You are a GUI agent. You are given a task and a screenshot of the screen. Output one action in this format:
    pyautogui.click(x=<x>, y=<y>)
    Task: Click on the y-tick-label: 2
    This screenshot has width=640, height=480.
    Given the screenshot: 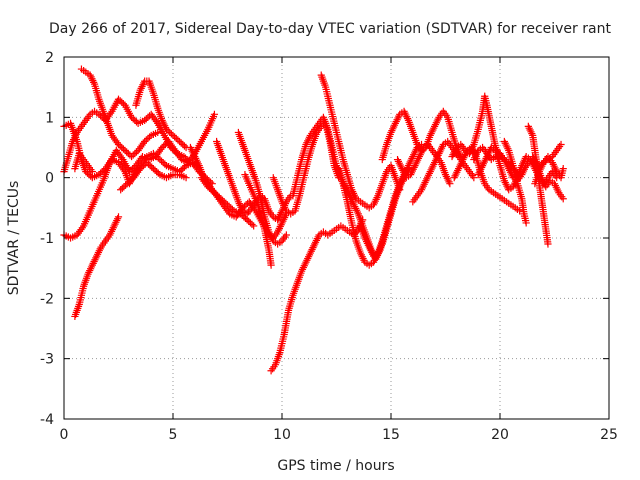 What is the action you would take?
    pyautogui.click(x=49, y=58)
    